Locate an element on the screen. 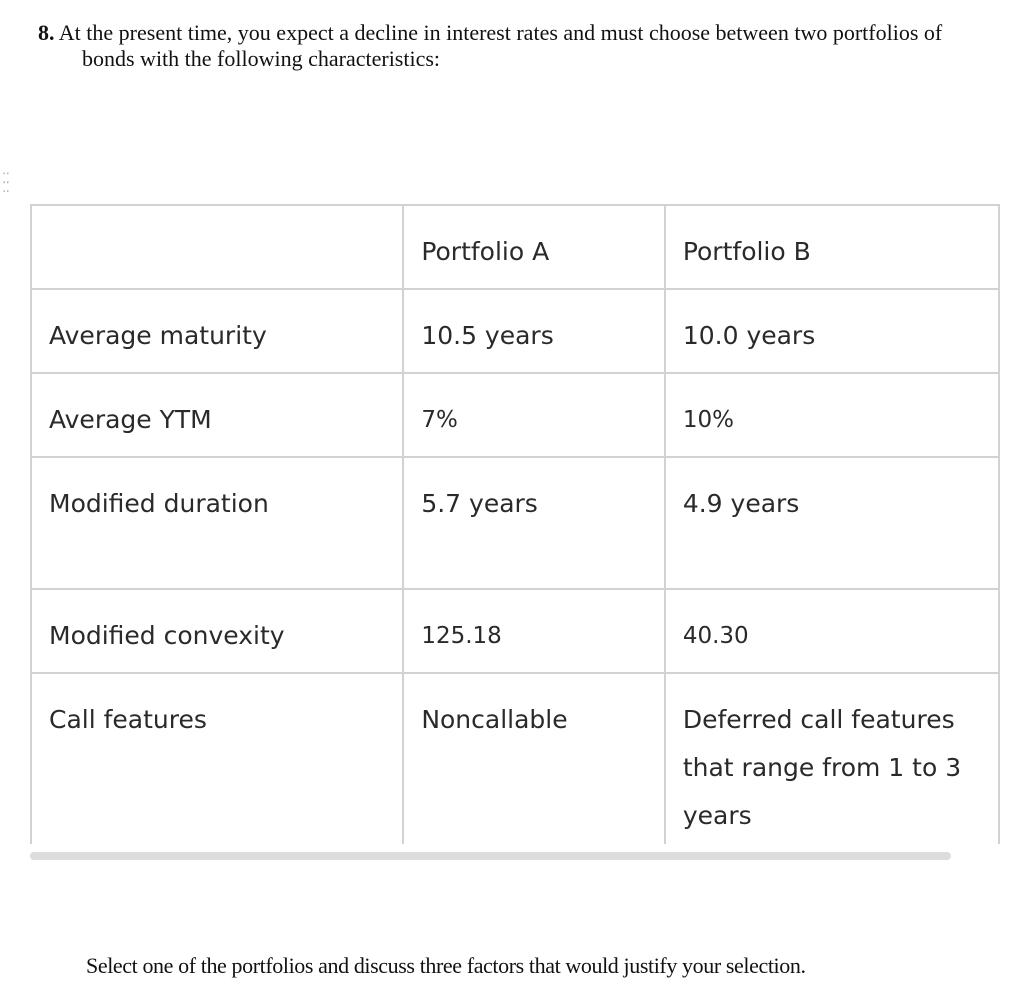  portfolio-b-value: 4.9 years is located at coordinates (831, 523).